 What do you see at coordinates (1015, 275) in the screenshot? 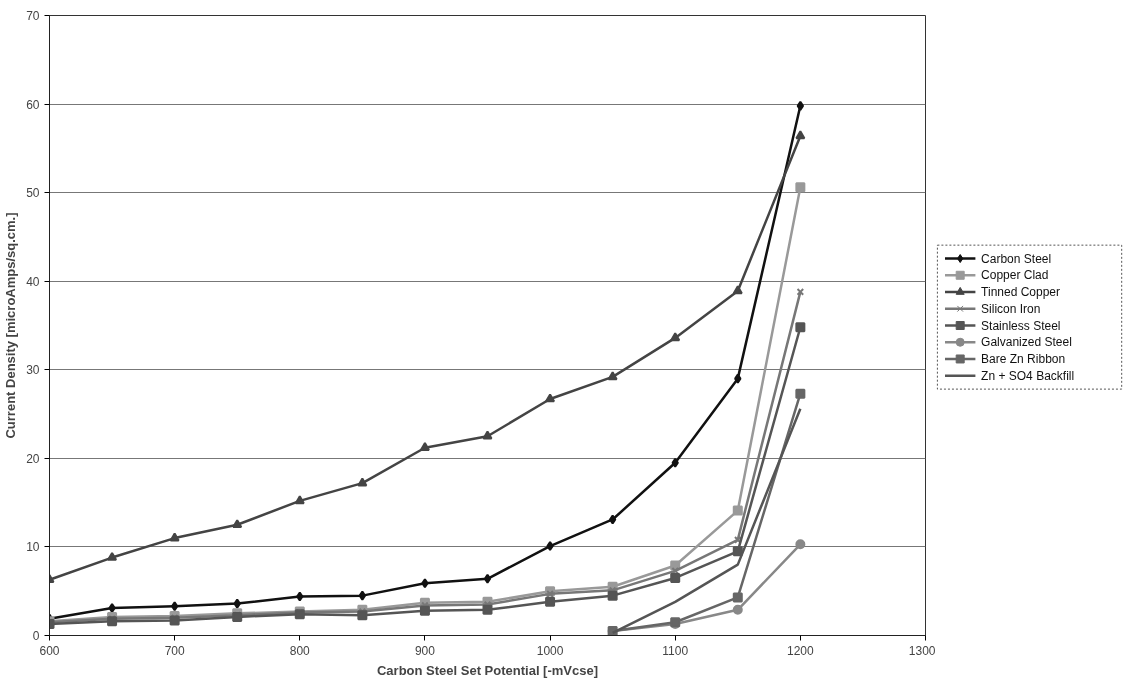
I see `legend-label: Copper Clad` at bounding box center [1015, 275].